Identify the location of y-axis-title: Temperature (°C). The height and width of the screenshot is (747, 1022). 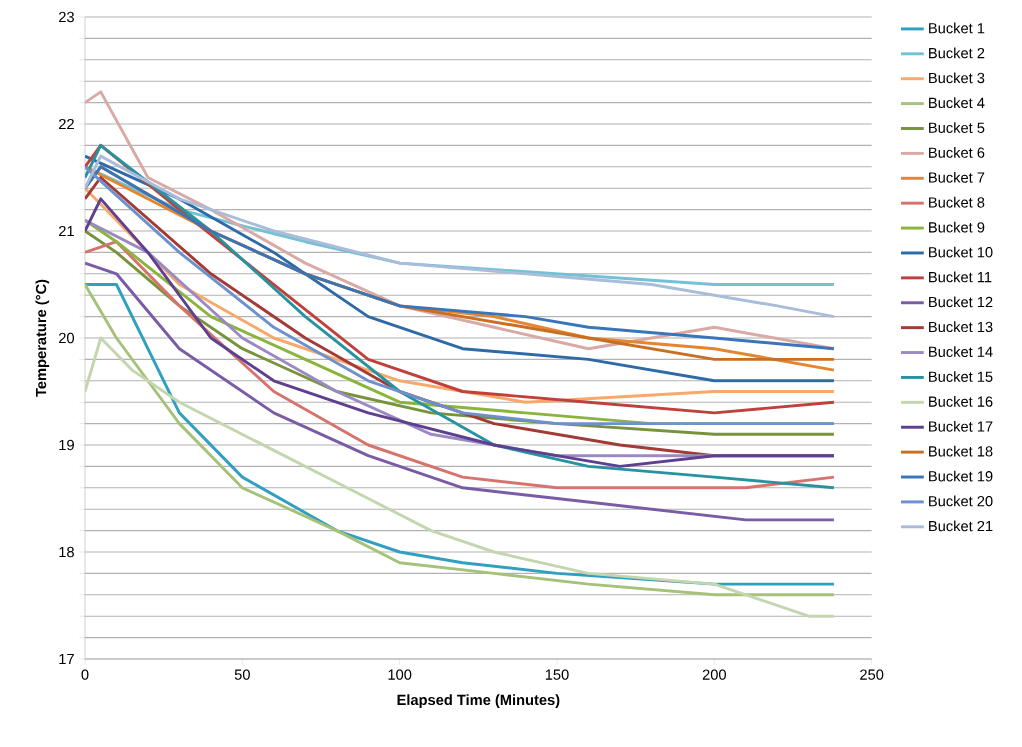
(42, 338).